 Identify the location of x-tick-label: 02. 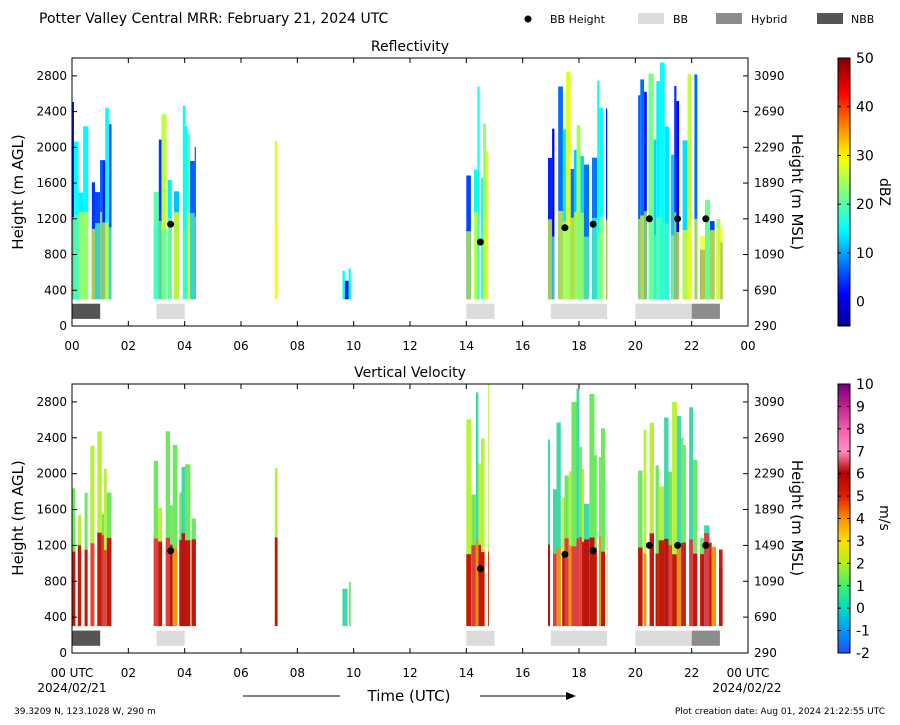
(128, 346).